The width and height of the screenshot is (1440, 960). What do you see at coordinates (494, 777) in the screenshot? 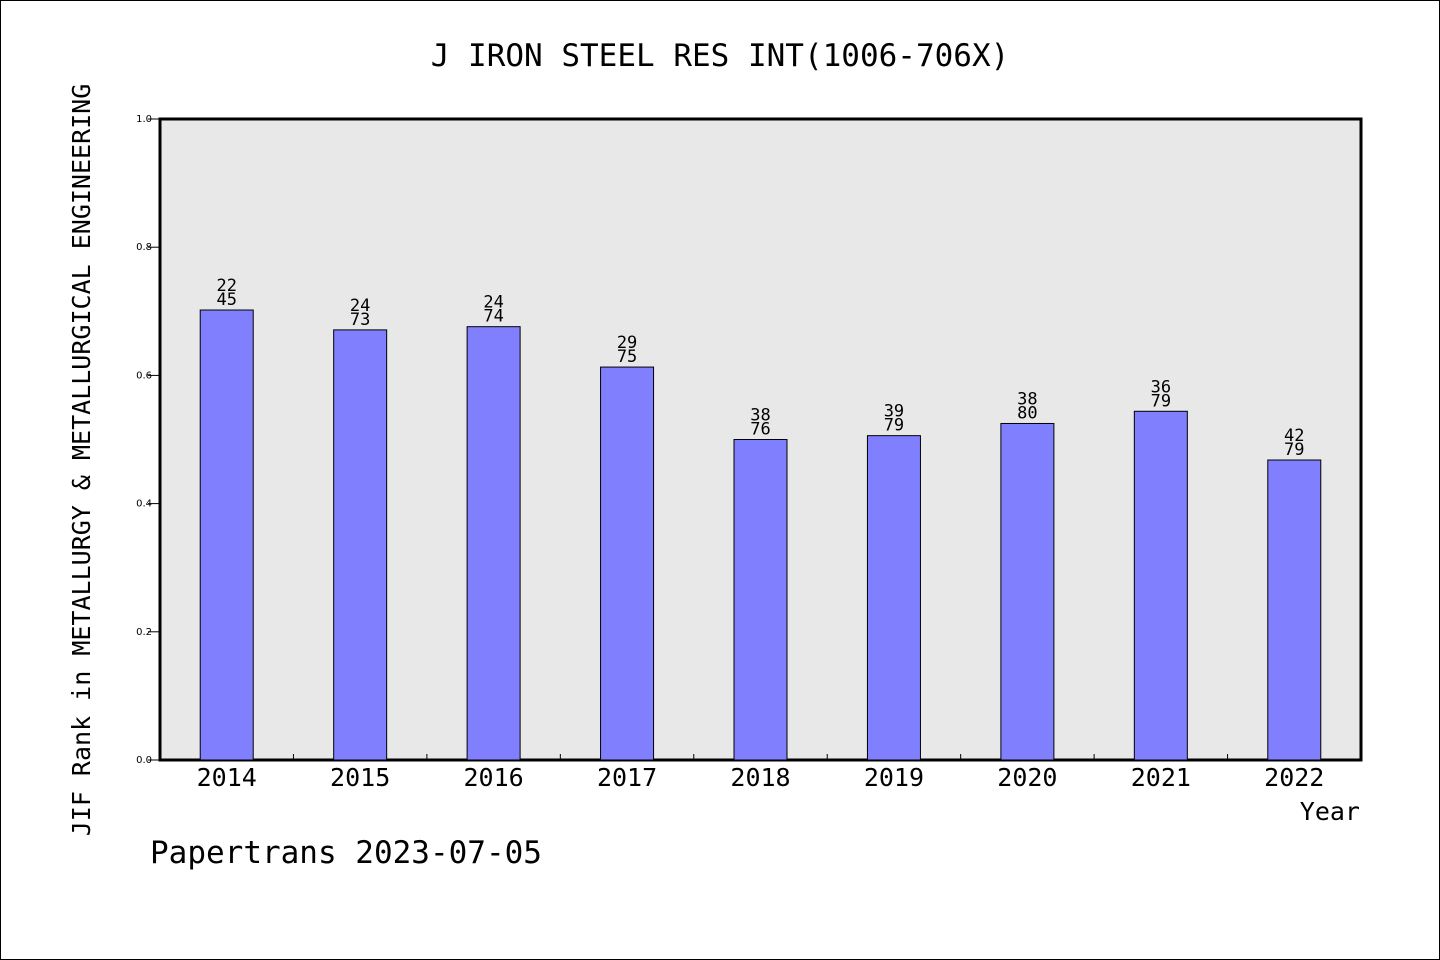
I see `x-tick-label: 2016` at bounding box center [494, 777].